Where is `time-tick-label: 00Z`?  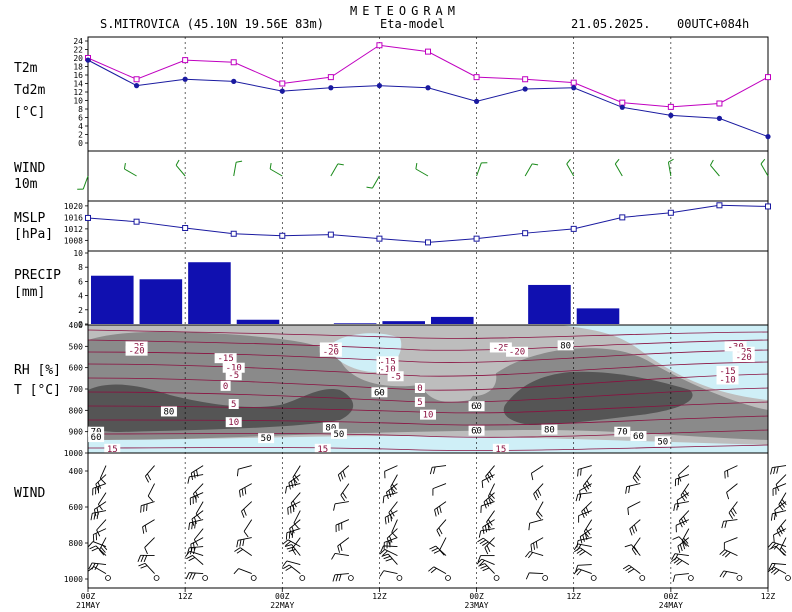 time-tick-label: 00Z is located at coordinates (476, 596).